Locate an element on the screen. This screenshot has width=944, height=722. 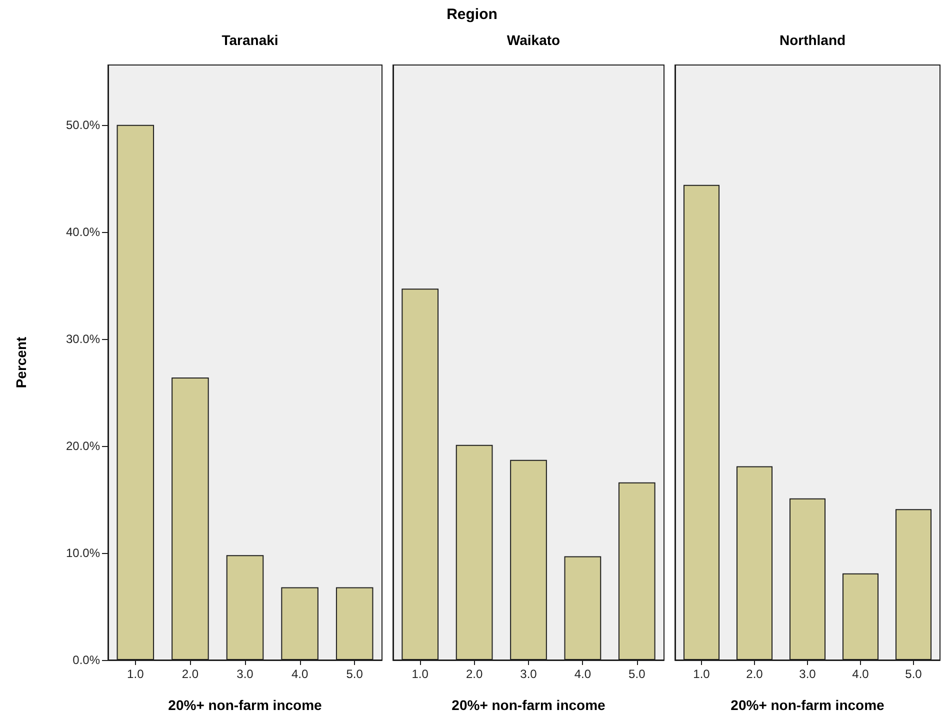
chart-title: Waikato is located at coordinates (533, 40).